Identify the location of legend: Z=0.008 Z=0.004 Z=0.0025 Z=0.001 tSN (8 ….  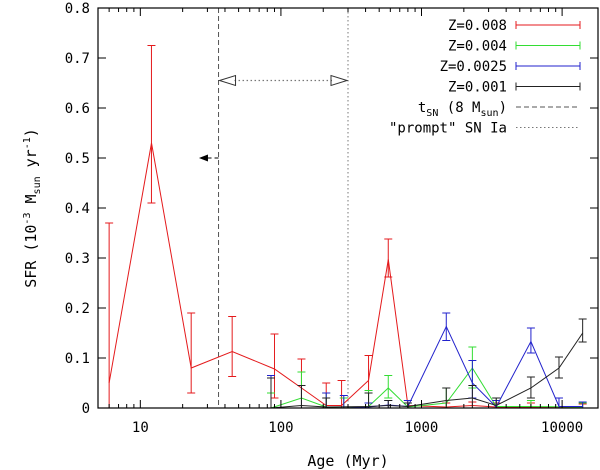
(485, 77).